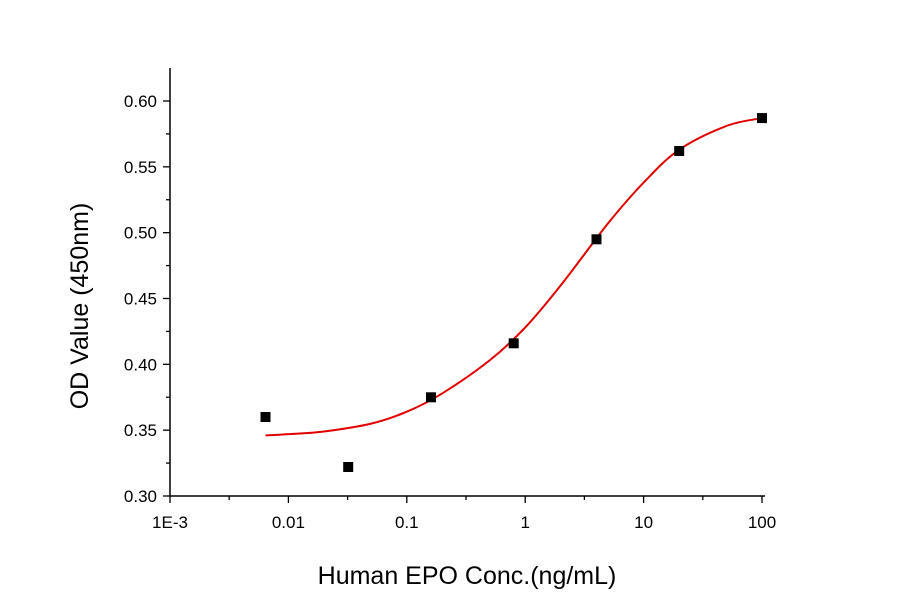 The width and height of the screenshot is (900, 594). What do you see at coordinates (467, 576) in the screenshot?
I see `x-axis-title: Human EPO Conc.(ng/mL)` at bounding box center [467, 576].